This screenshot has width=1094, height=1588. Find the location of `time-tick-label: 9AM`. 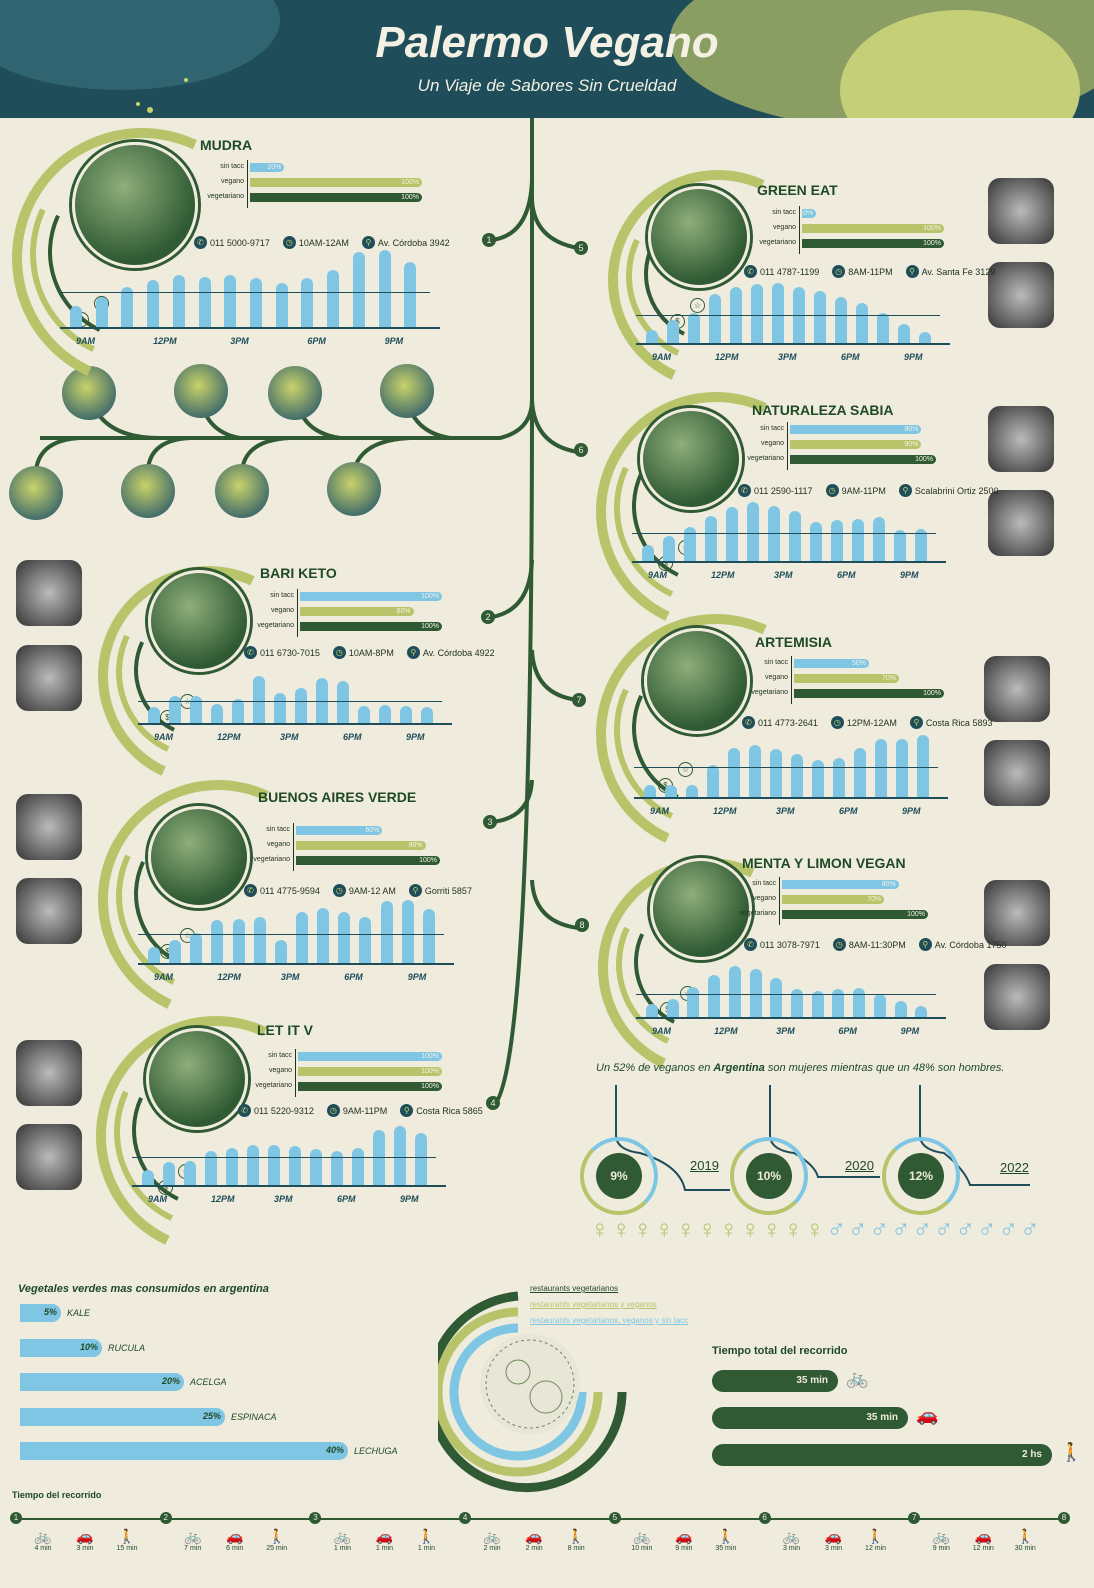

time-tick-label: 9AM is located at coordinates (658, 575).